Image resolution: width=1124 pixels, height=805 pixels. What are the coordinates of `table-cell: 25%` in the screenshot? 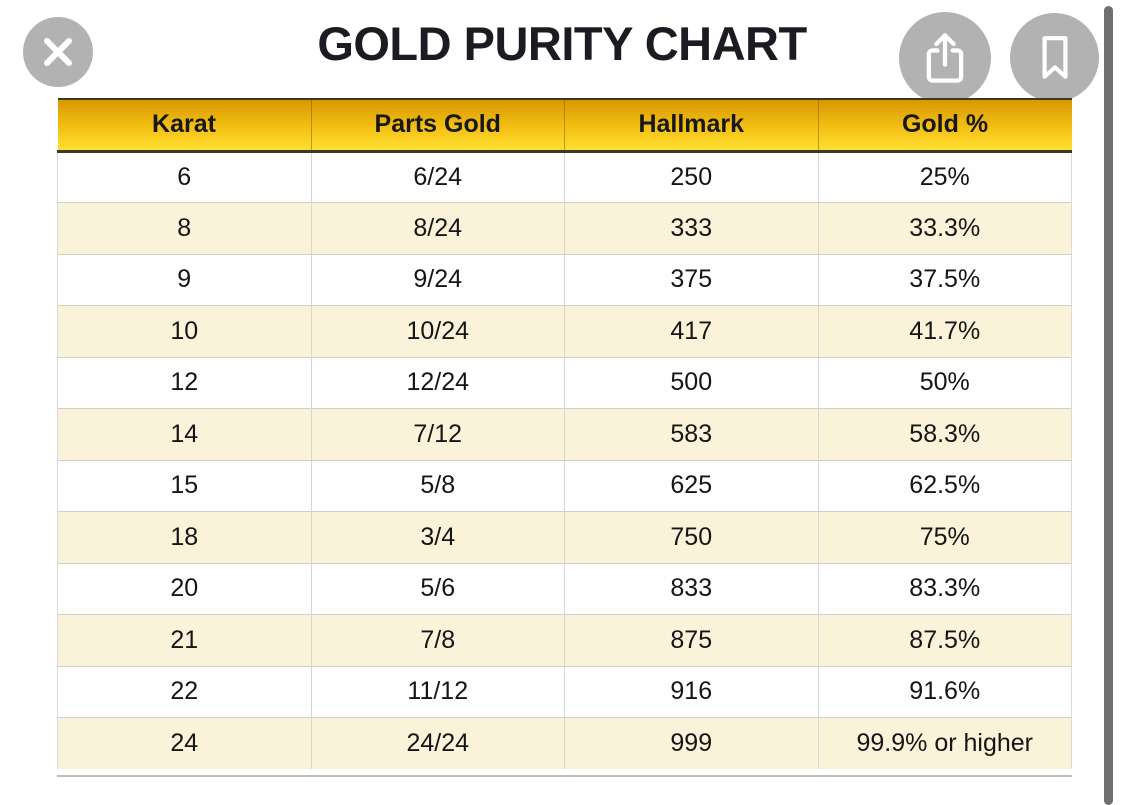 It's located at (944, 177).